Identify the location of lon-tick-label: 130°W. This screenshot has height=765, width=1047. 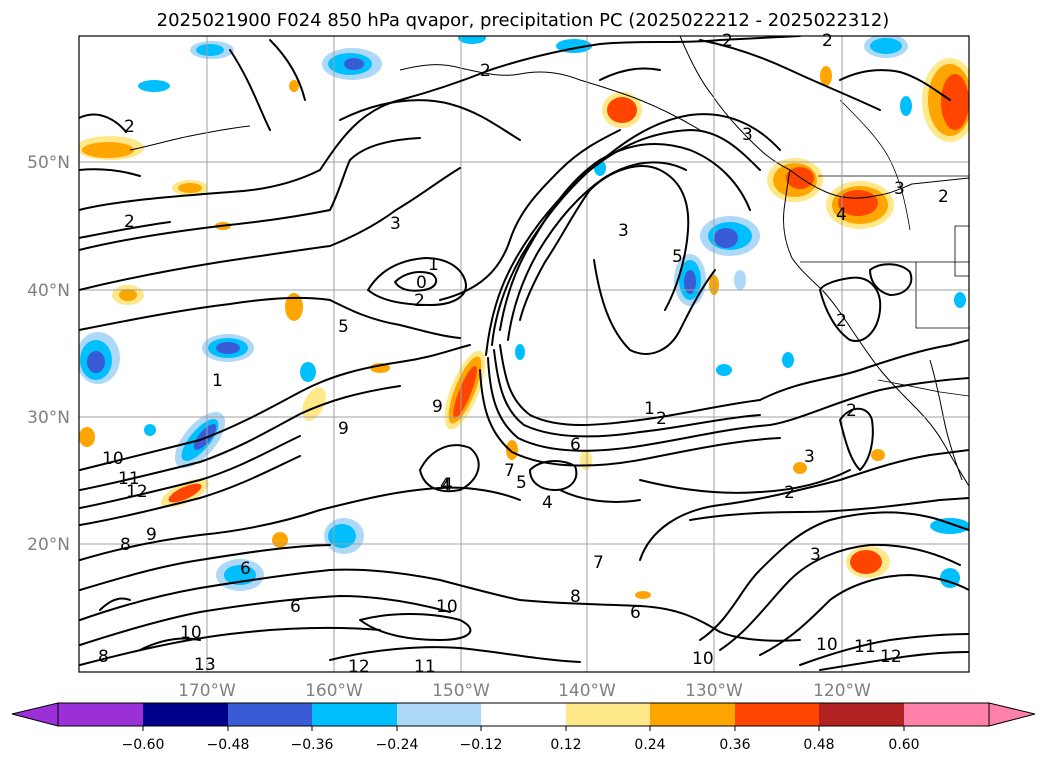
(714, 691).